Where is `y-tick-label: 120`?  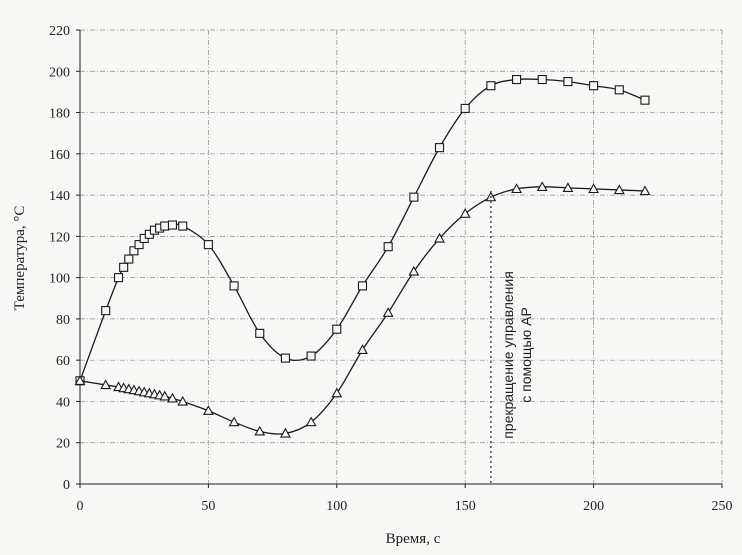
y-tick-label: 120 is located at coordinates (59, 237).